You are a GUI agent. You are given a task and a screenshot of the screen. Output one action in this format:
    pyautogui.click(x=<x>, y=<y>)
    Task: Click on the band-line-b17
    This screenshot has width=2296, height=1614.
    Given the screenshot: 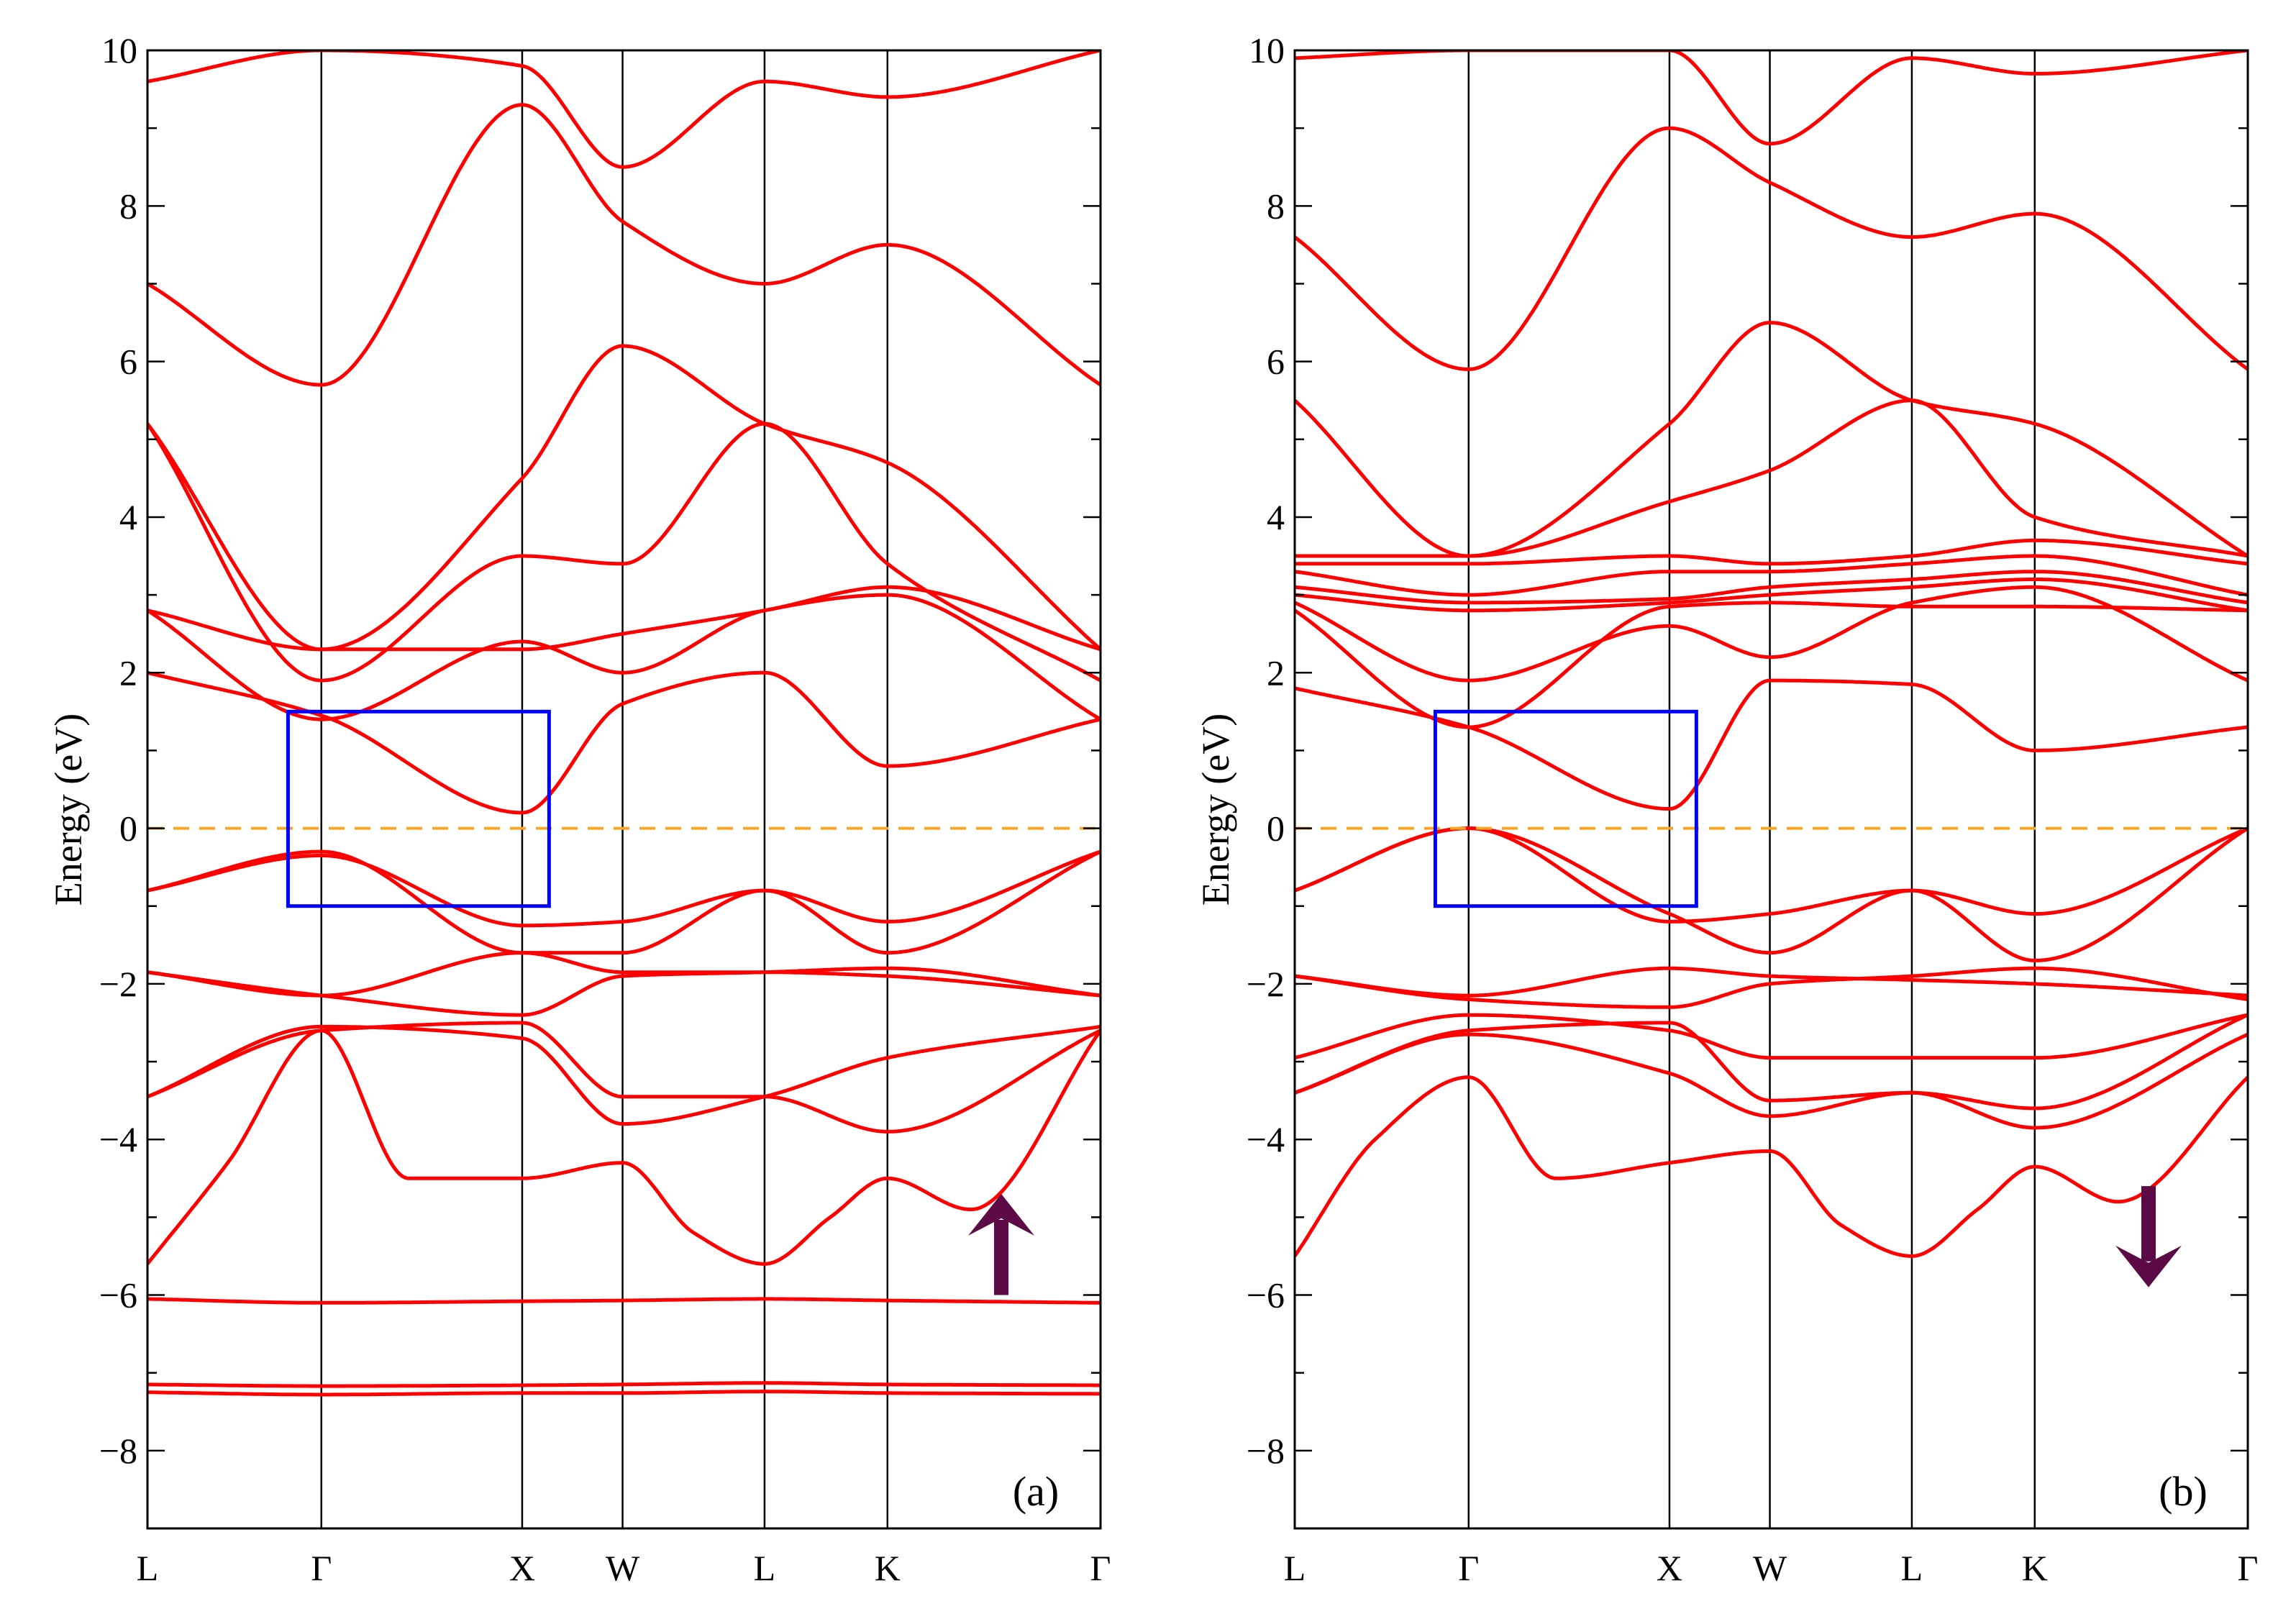 What is the action you would take?
    pyautogui.click(x=1771, y=439)
    